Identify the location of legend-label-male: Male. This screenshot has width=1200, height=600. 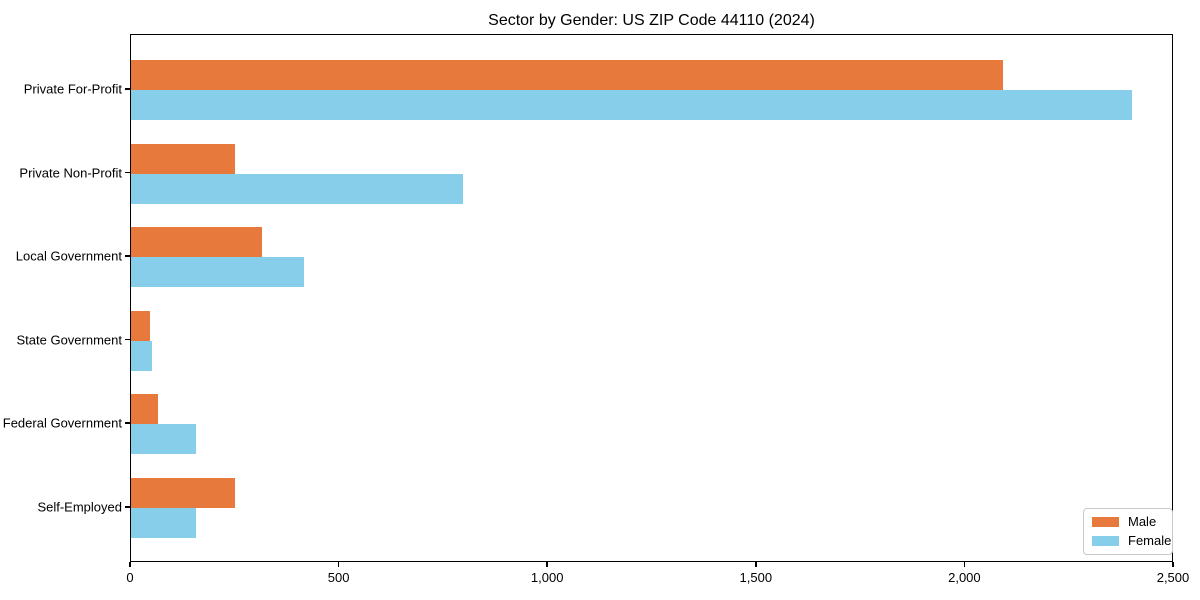
(1142, 521).